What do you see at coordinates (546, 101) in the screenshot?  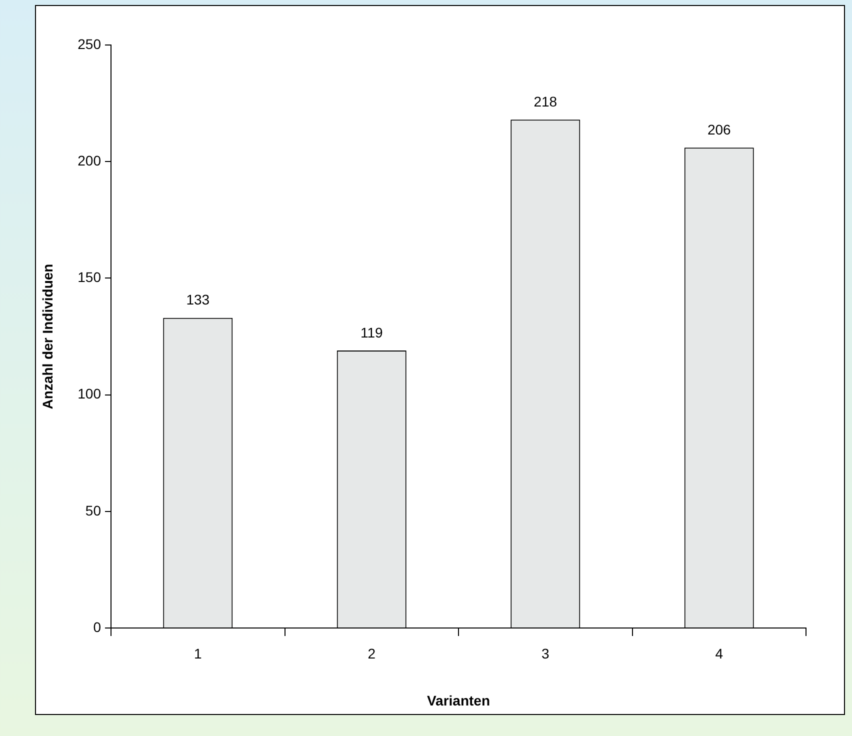 I see `data-label: 218` at bounding box center [546, 101].